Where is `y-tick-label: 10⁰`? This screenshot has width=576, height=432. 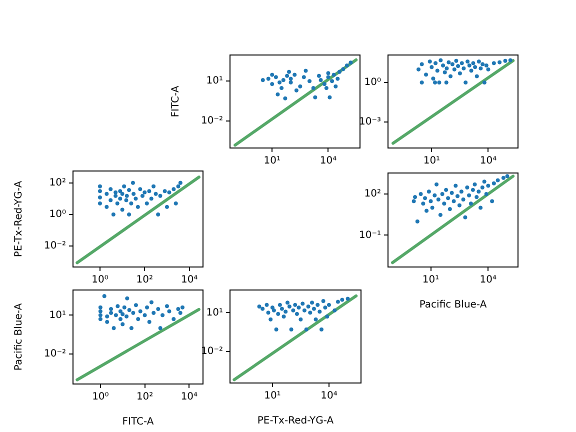 y-tick-label: 10⁰ is located at coordinates (57, 214).